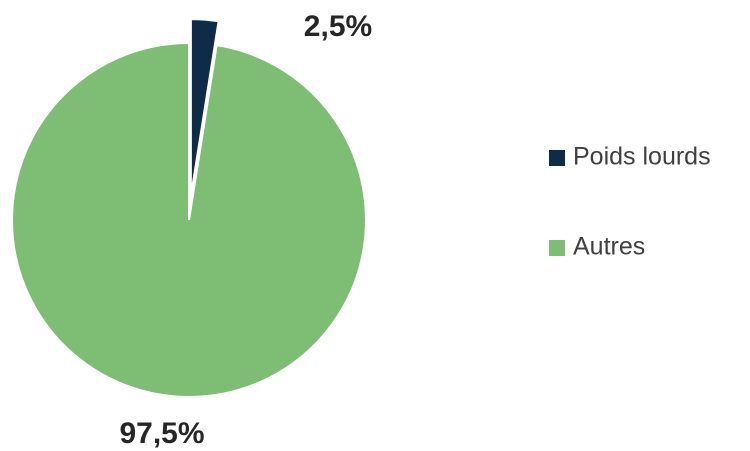 The height and width of the screenshot is (451, 750). I want to click on pie-slice, so click(204, 107).